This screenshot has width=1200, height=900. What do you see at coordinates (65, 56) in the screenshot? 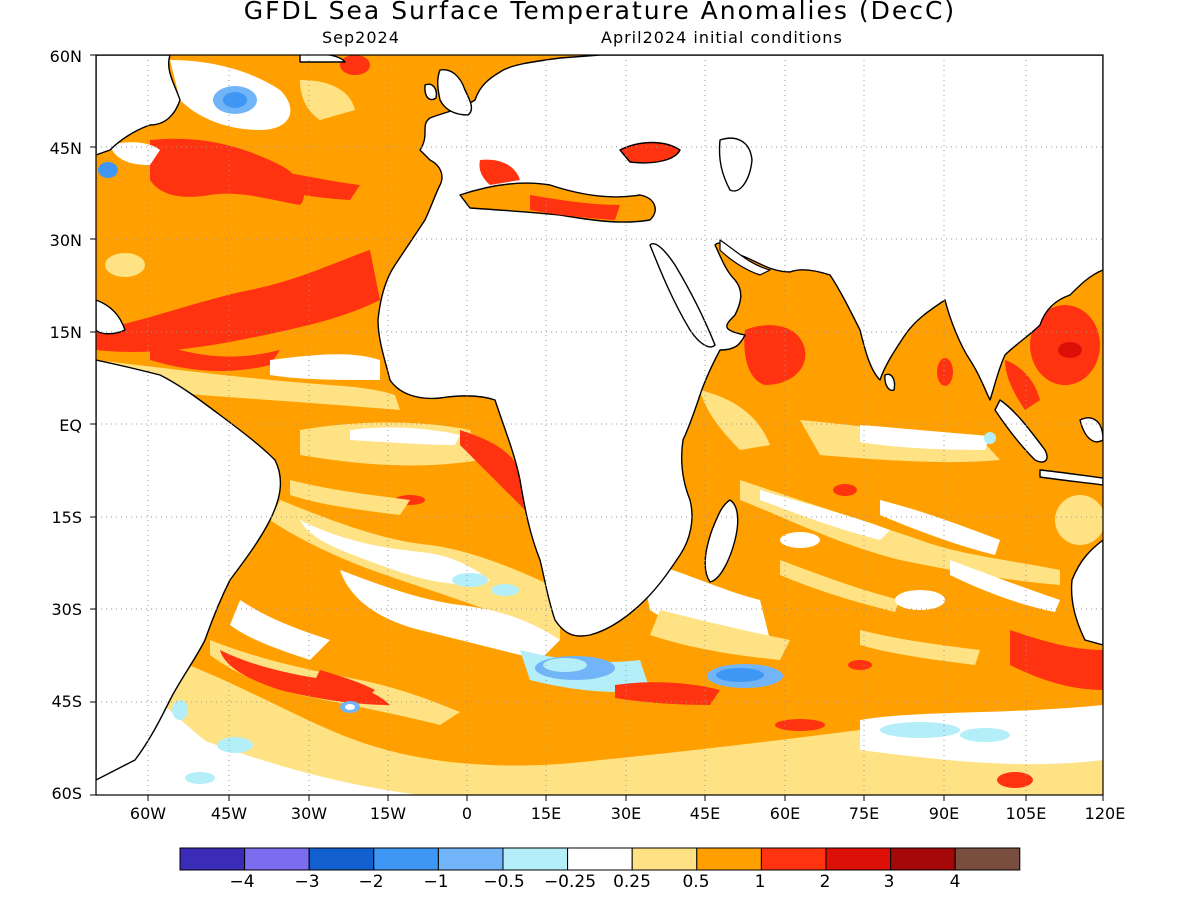
I see `lat-label-60n: 60N` at bounding box center [65, 56].